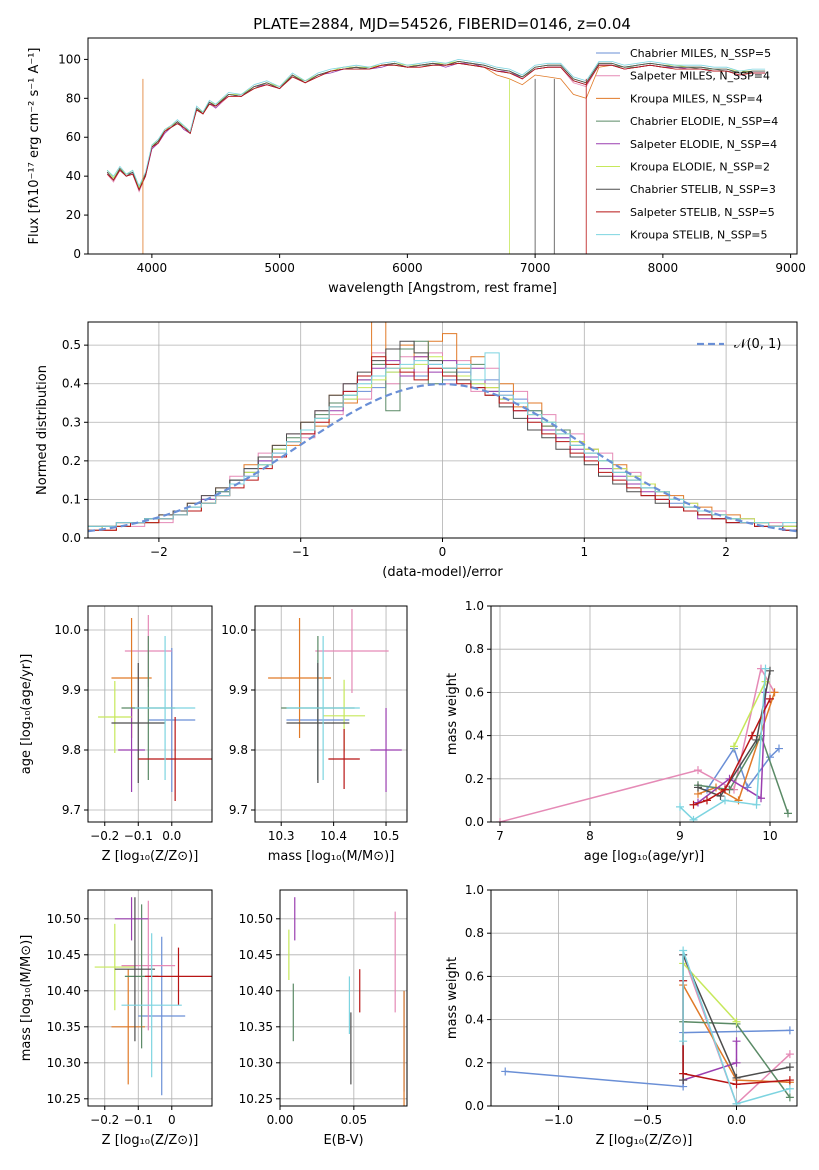  I want to click on x-tick-label: 9000, so click(790, 268).